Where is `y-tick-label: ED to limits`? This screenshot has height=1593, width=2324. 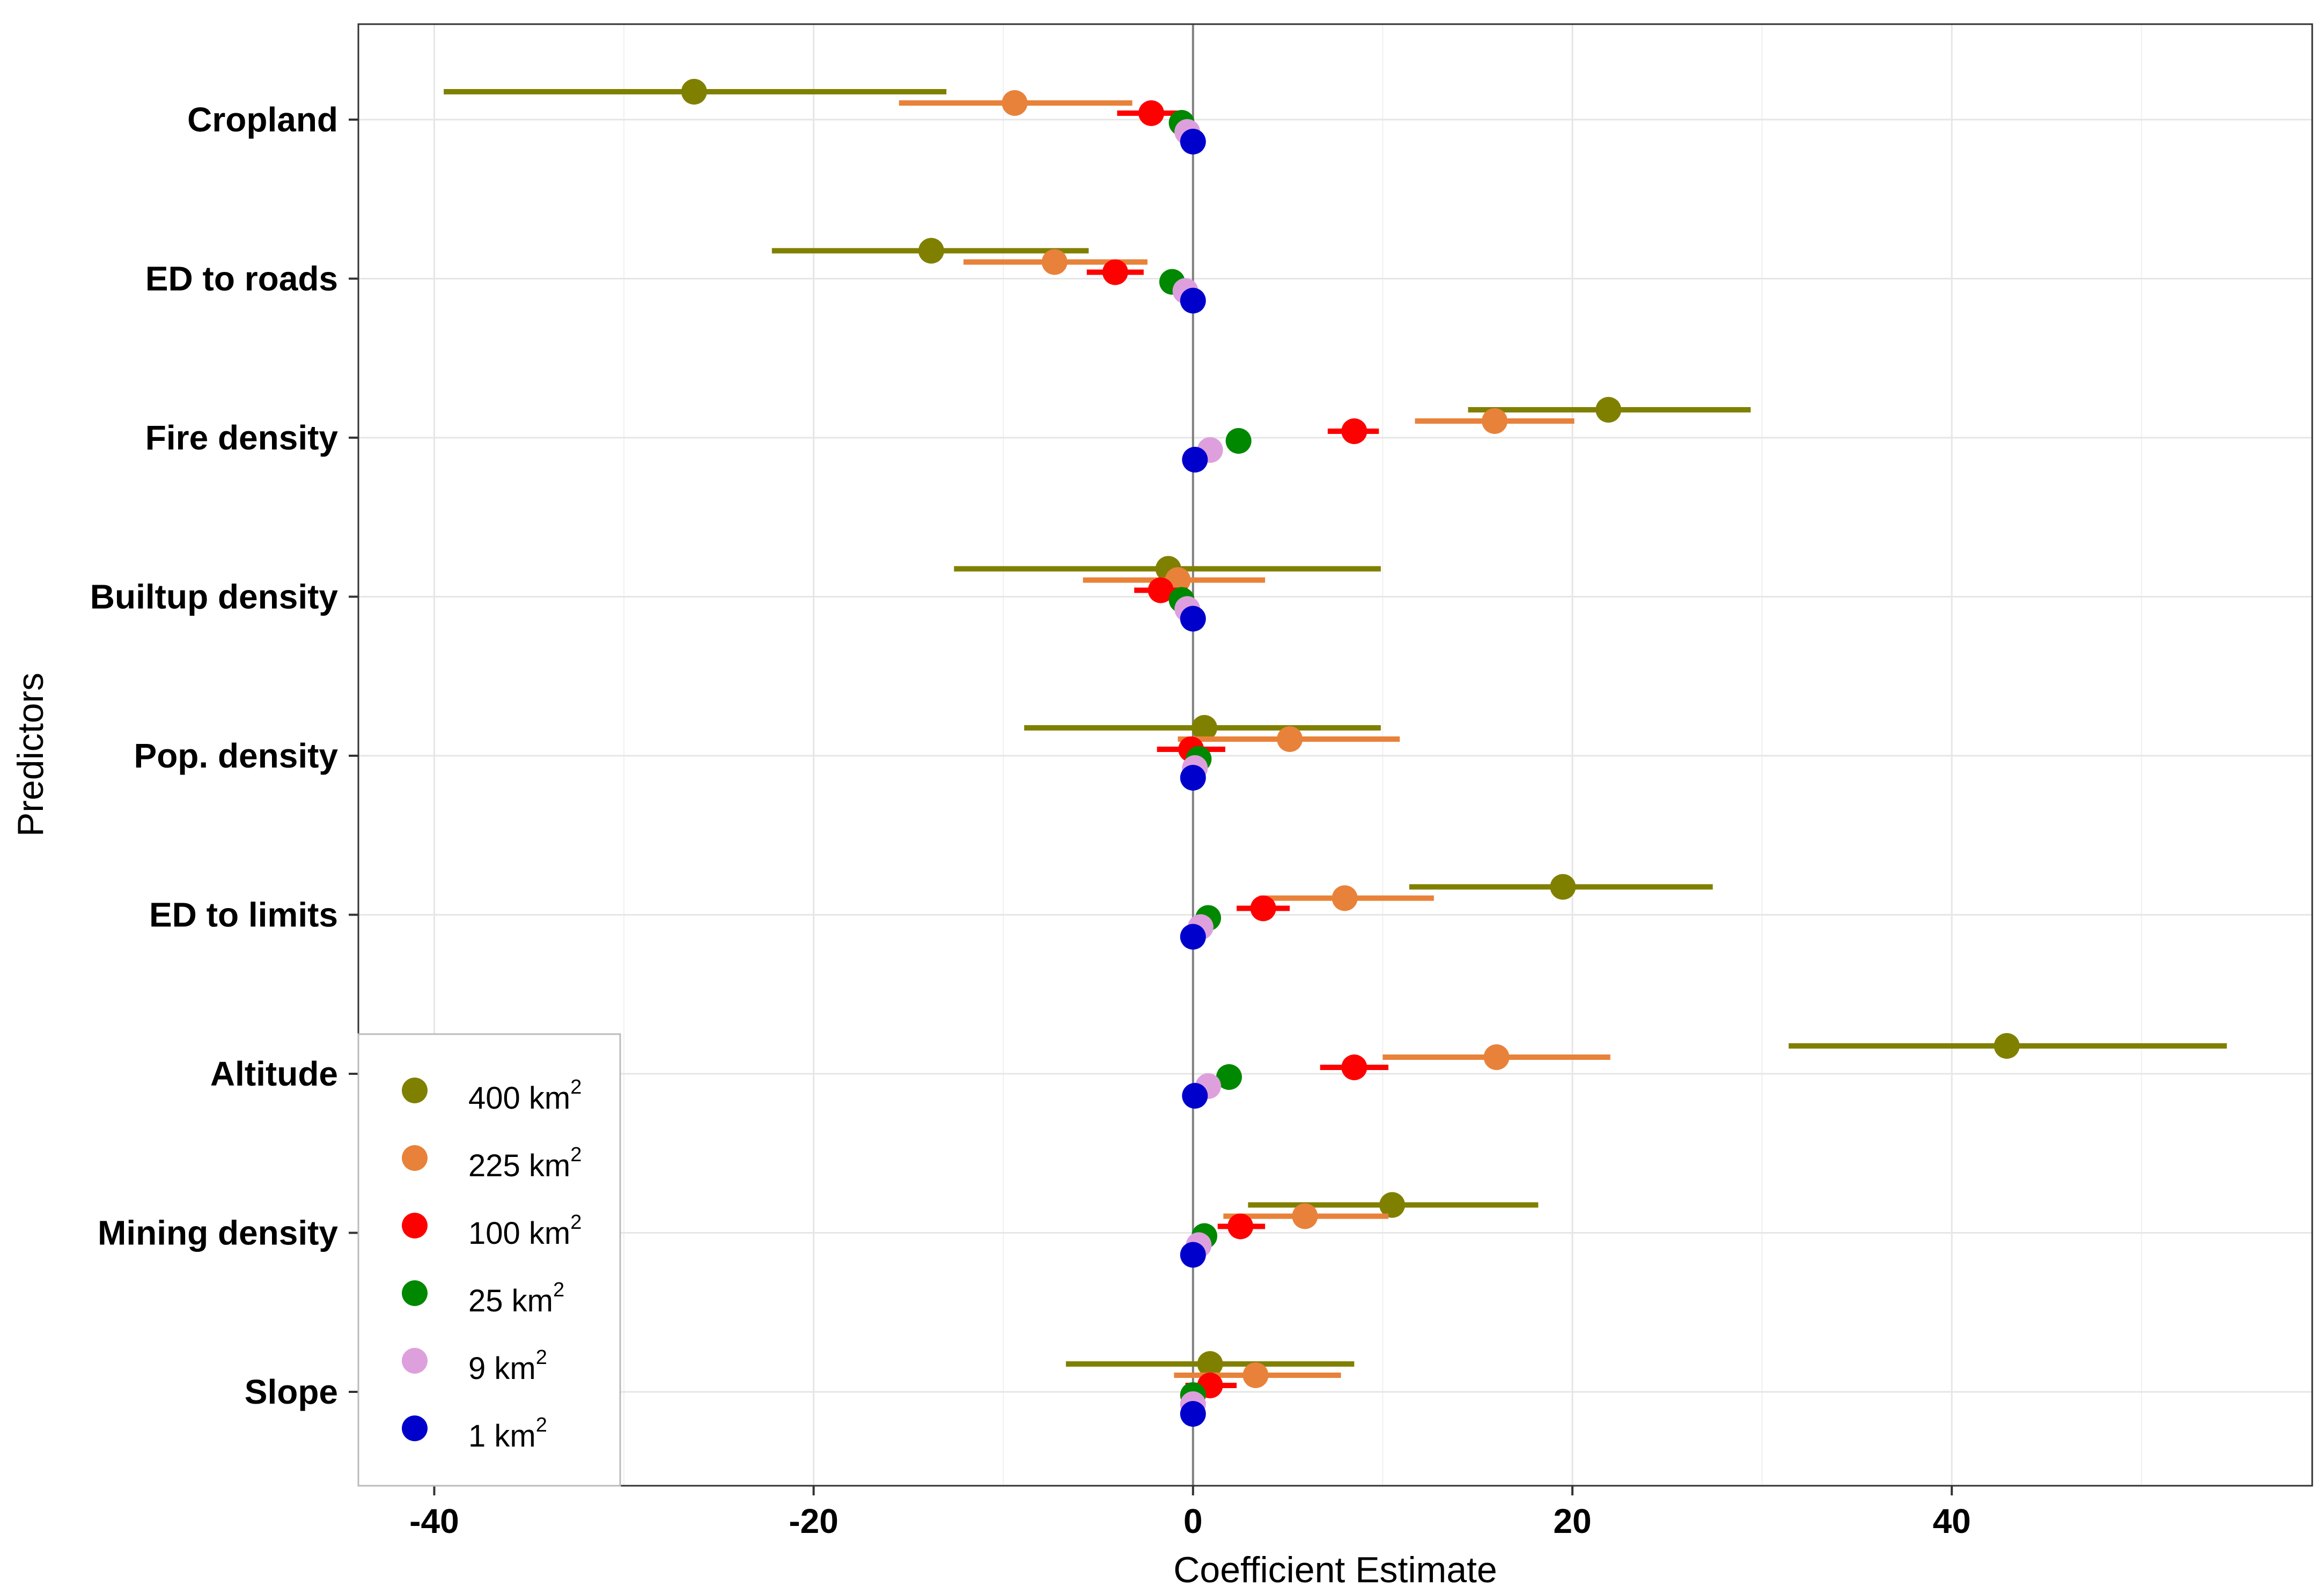
y-tick-label: ED to limits is located at coordinates (243, 915).